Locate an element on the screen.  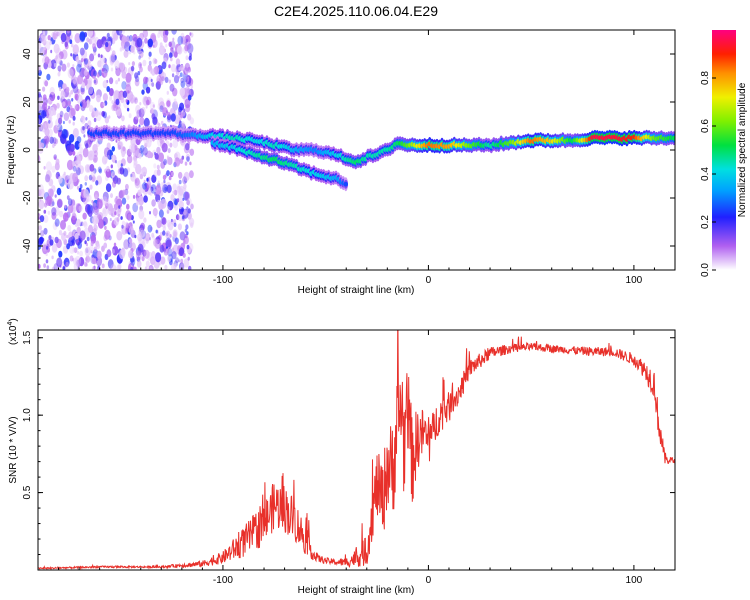
x-tick-label: 100 is located at coordinates (634, 580).